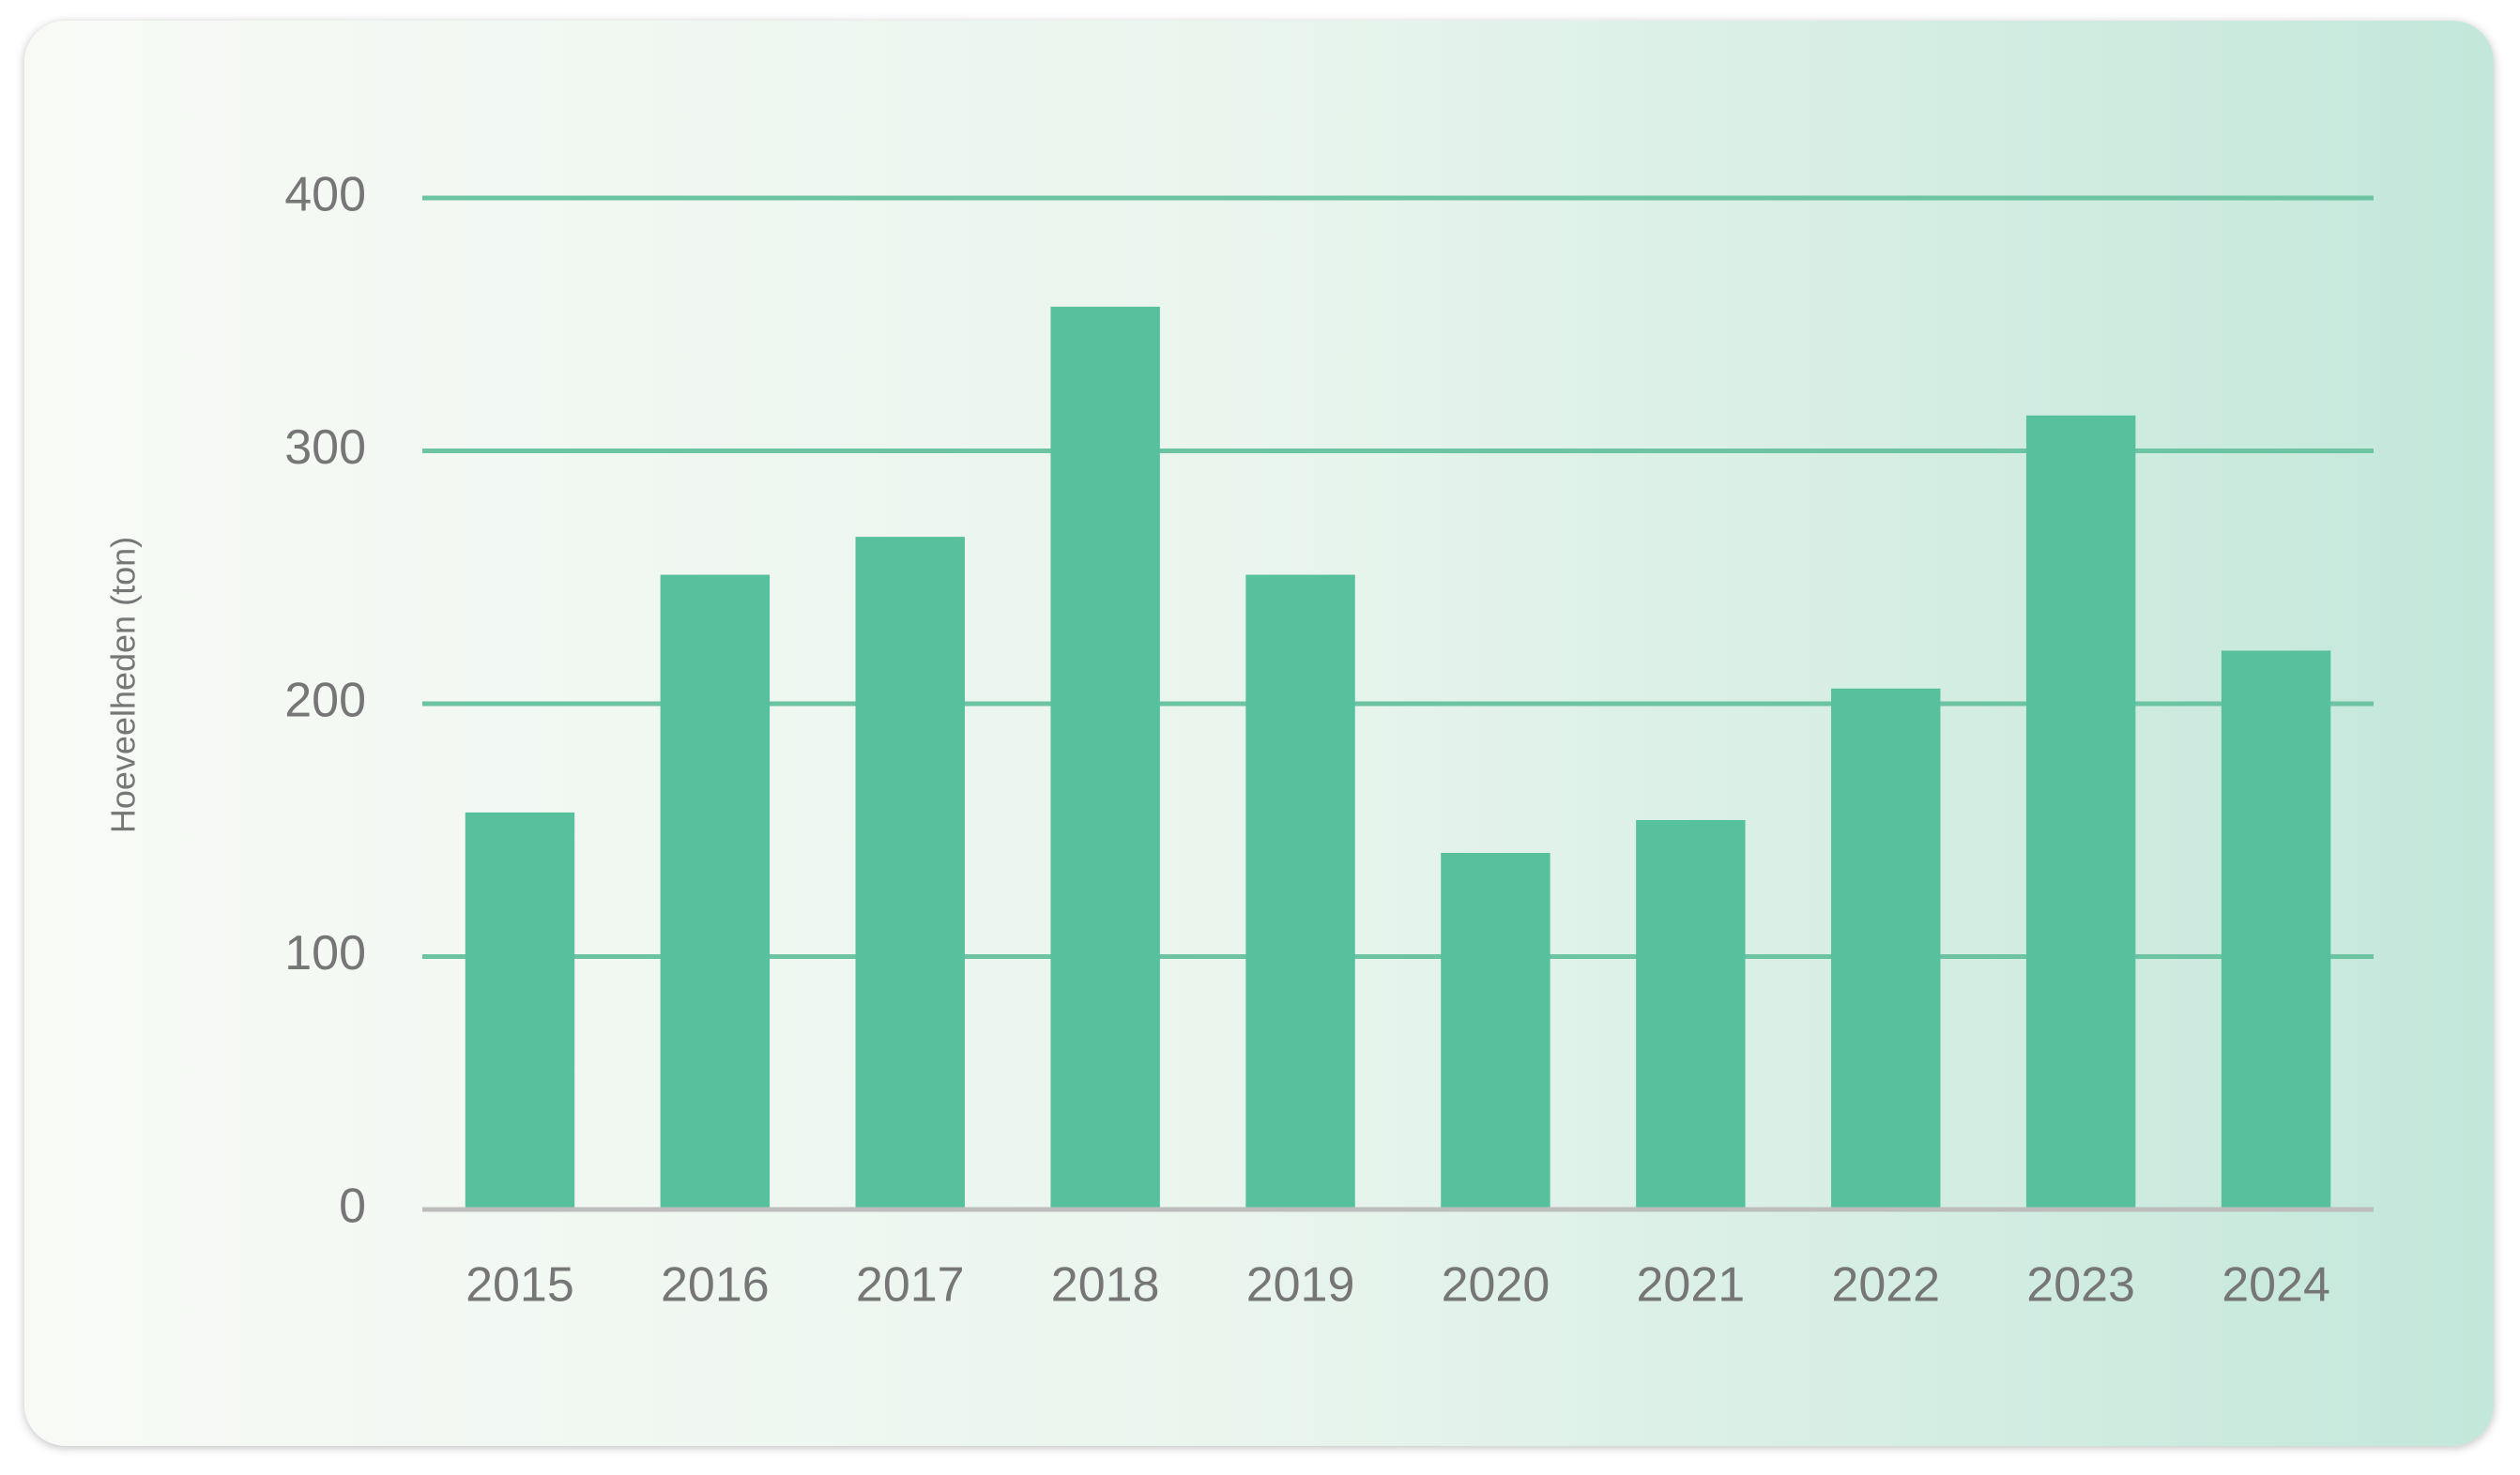 This screenshot has width=2520, height=1475. Describe the element at coordinates (325, 448) in the screenshot. I see `y-tick-label: 300` at that location.